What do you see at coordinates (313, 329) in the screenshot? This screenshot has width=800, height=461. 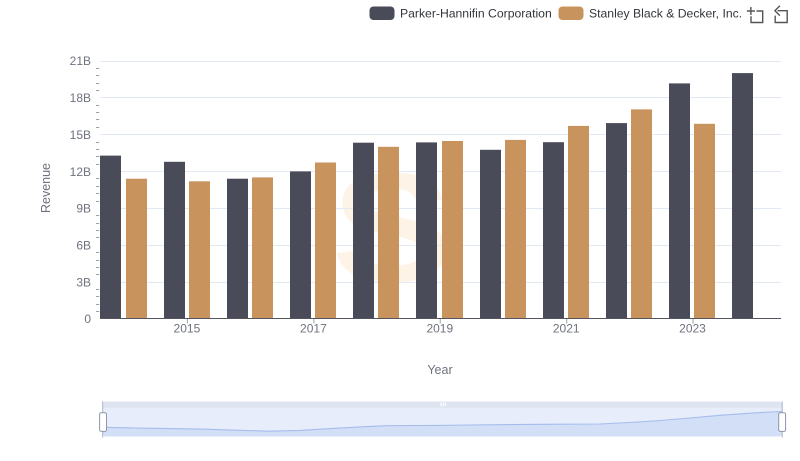 I see `svg-text: 2017` at bounding box center [313, 329].